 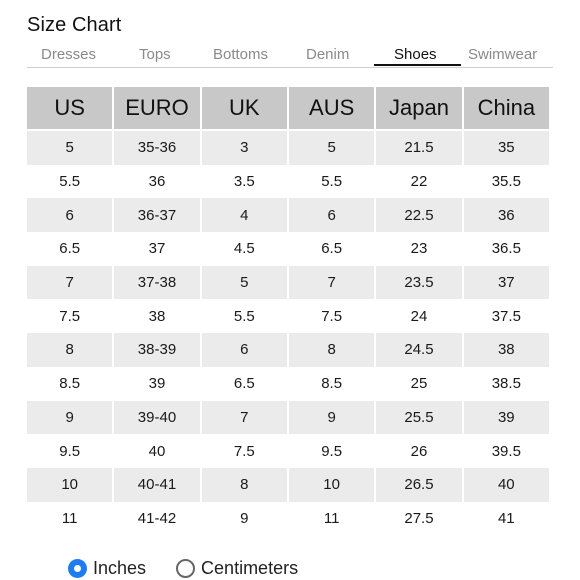 What do you see at coordinates (157, 350) in the screenshot?
I see `table-cell: 38-39` at bounding box center [157, 350].